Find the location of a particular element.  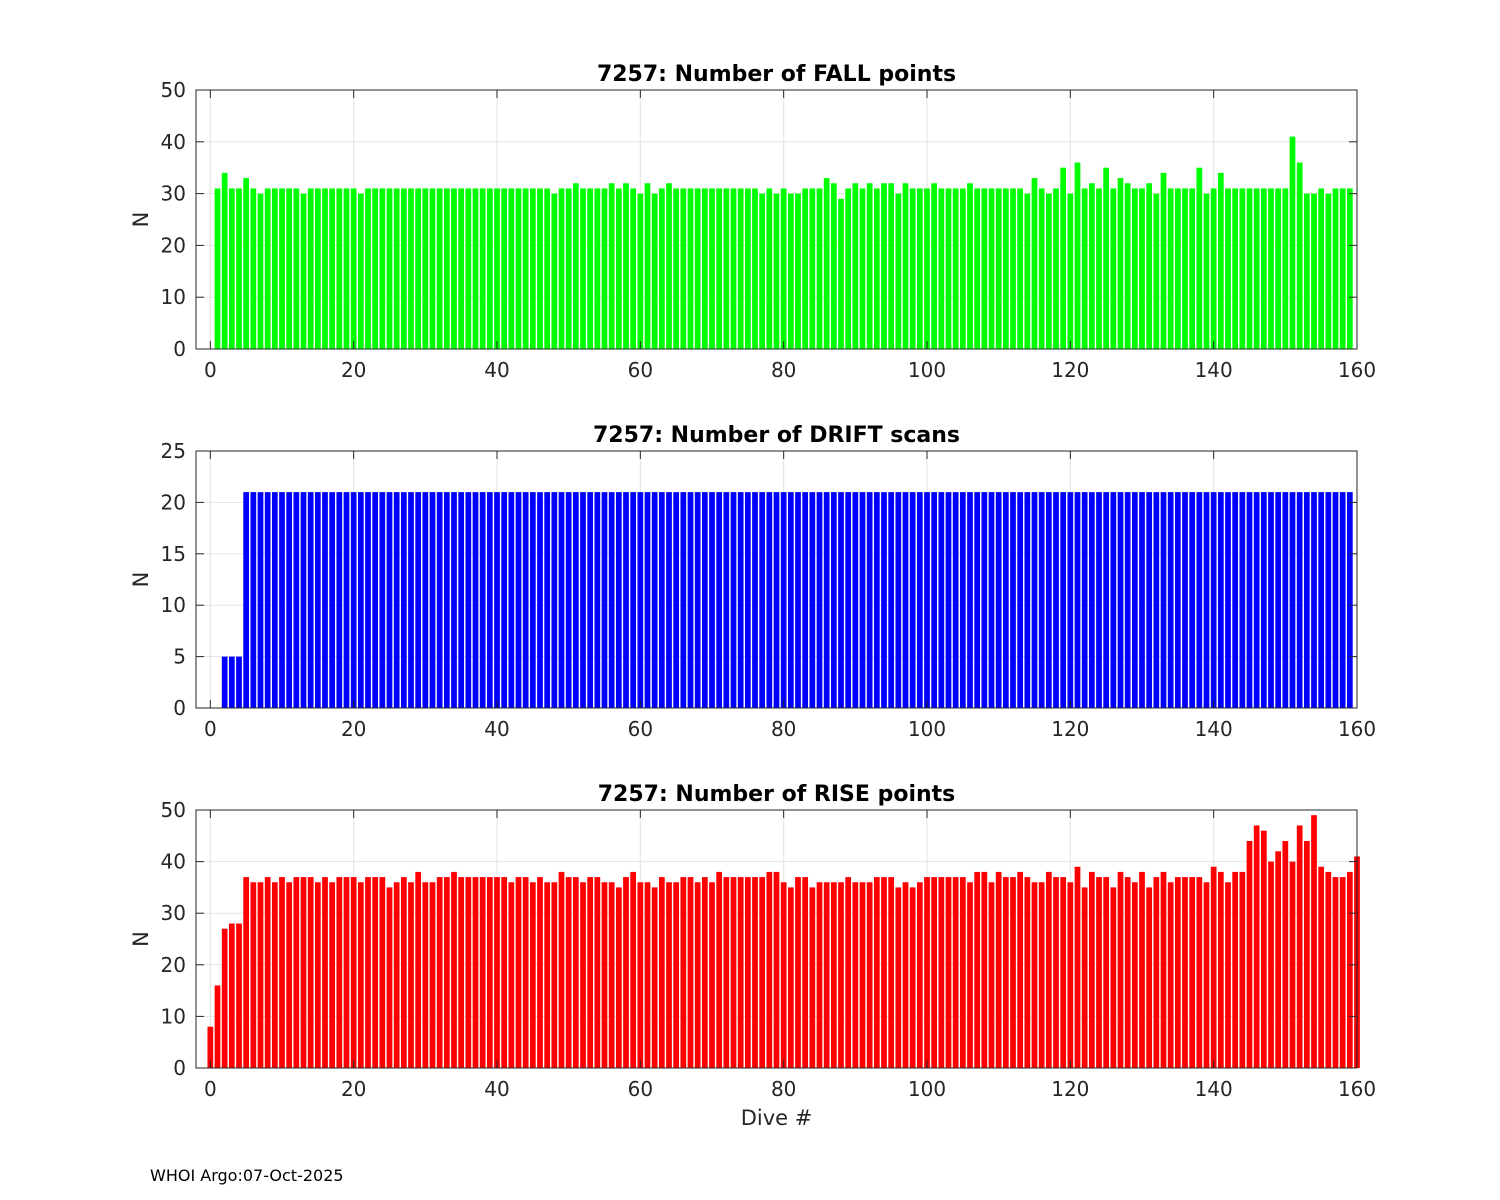

x-tick-label: 80 is located at coordinates (783, 1089).